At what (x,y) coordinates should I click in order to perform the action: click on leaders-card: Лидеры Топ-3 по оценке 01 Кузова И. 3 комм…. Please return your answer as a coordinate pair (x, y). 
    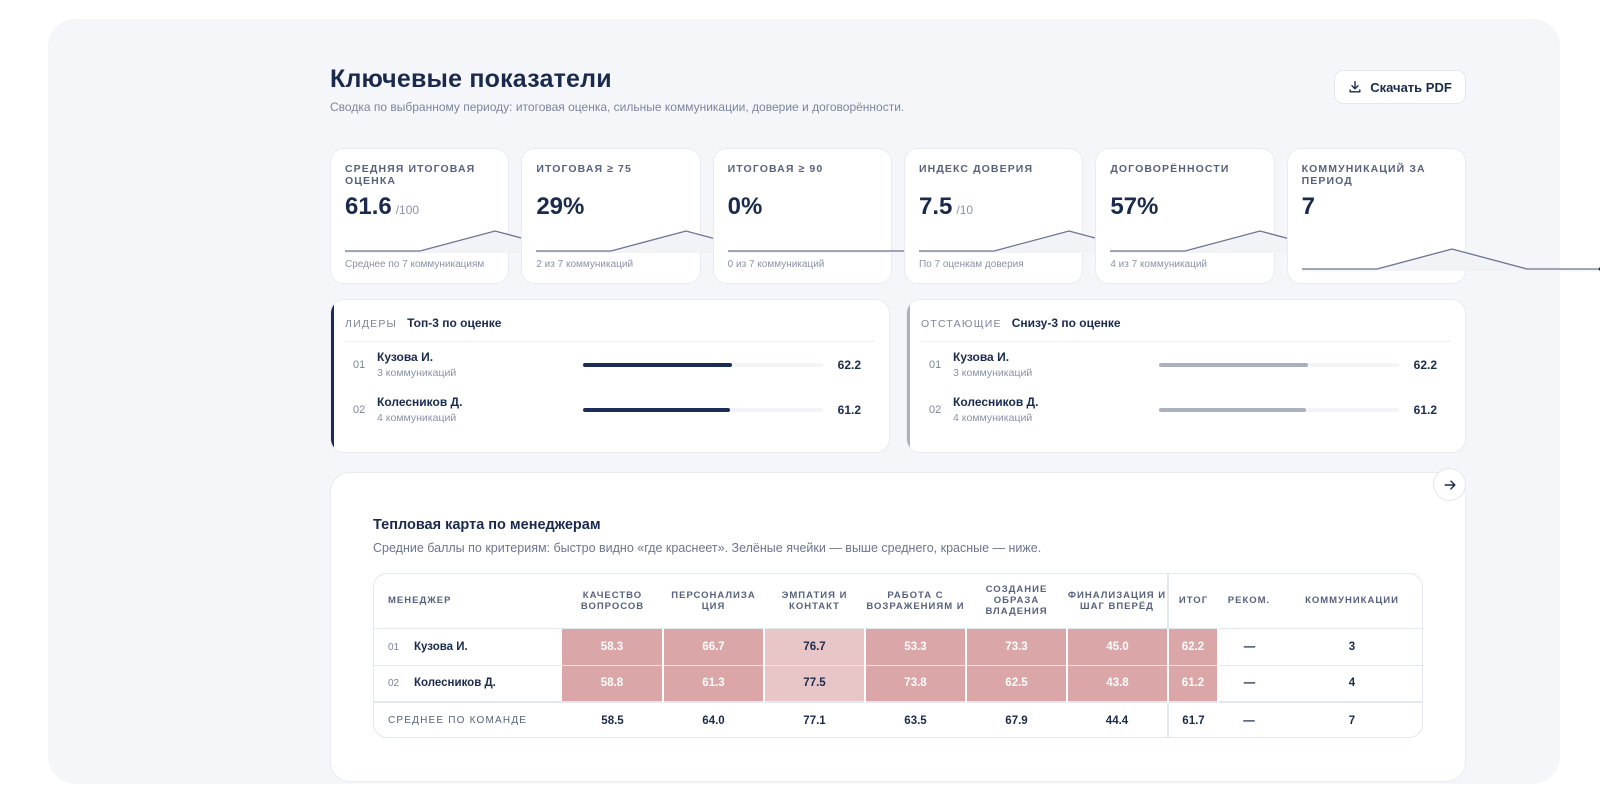
    Looking at the image, I should click on (610, 376).